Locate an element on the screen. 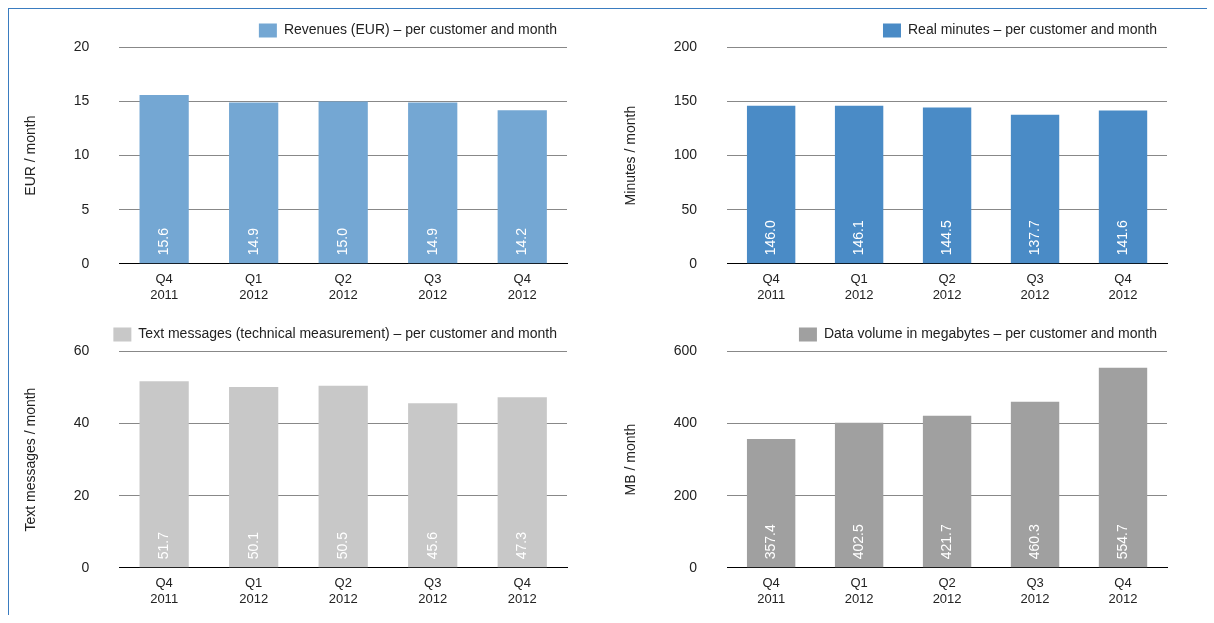 Image resolution: width=1214 pixels, height=623 pixels. data-label: 421.7 is located at coordinates (945, 542).